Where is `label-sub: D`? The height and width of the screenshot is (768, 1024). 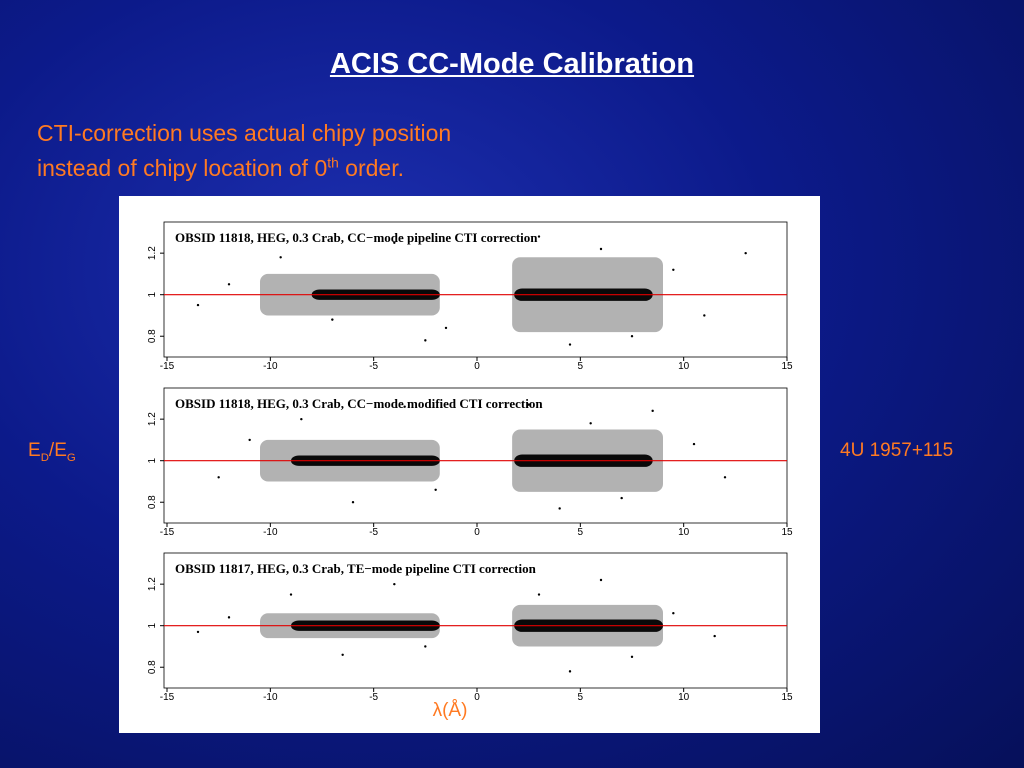 label-sub: D is located at coordinates (44, 457).